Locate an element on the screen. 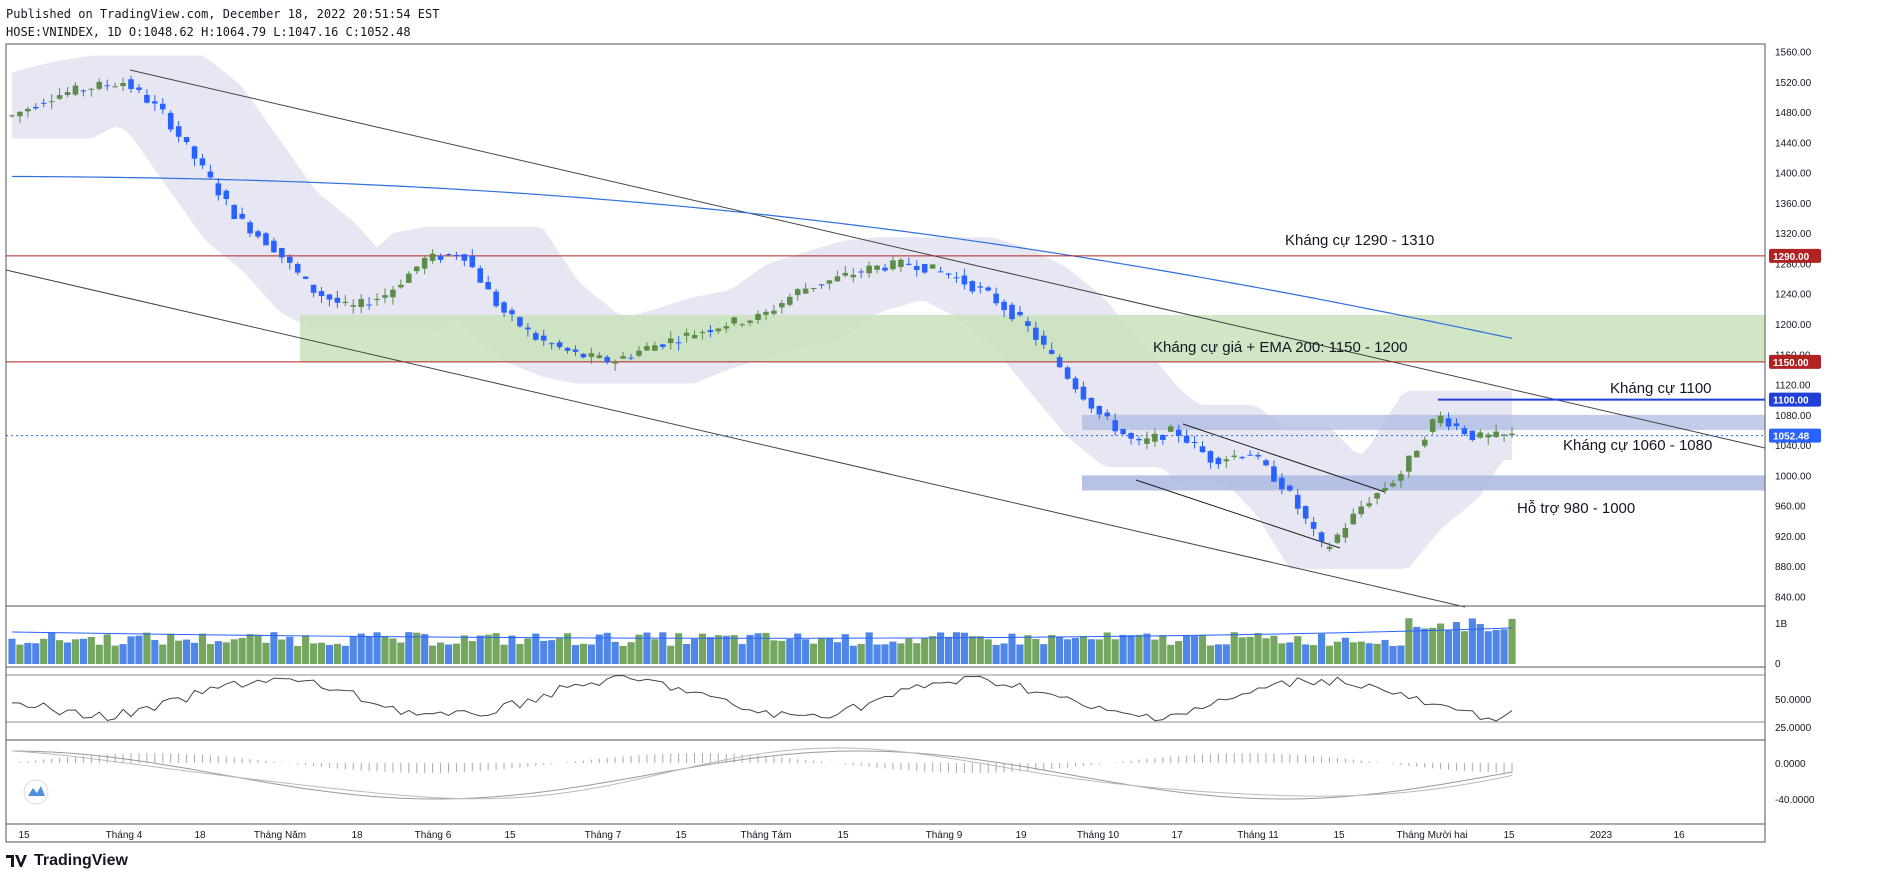  price-axis-tick: 1000.00 is located at coordinates (1793, 476).